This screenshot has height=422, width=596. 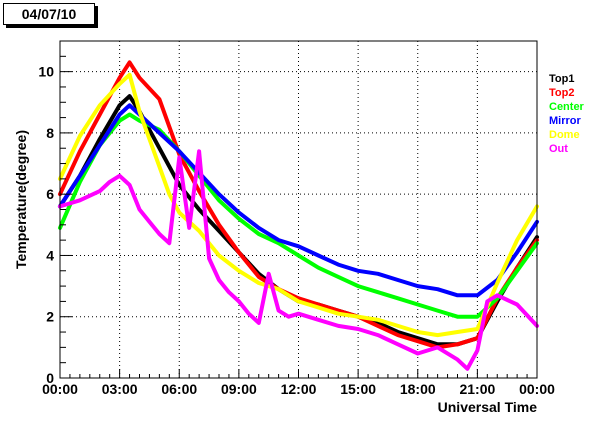 What do you see at coordinates (561, 79) in the screenshot?
I see `legend-entry-top1: Top1` at bounding box center [561, 79].